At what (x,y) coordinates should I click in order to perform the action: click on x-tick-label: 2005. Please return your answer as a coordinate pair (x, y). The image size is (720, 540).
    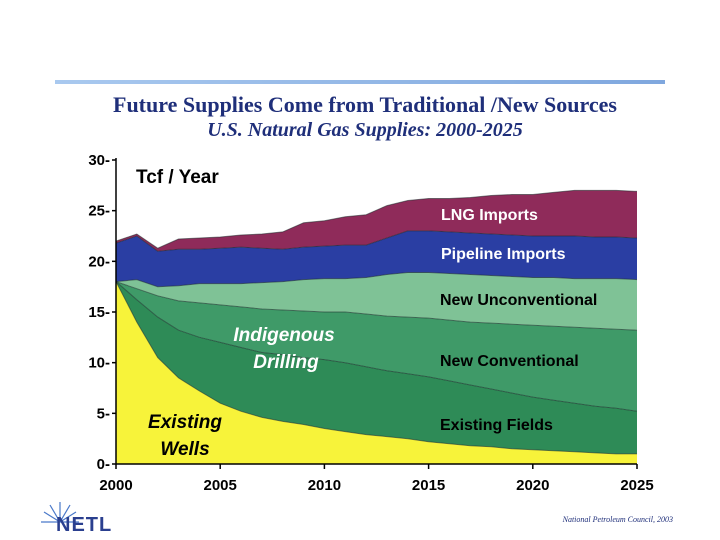
    Looking at the image, I should click on (220, 485).